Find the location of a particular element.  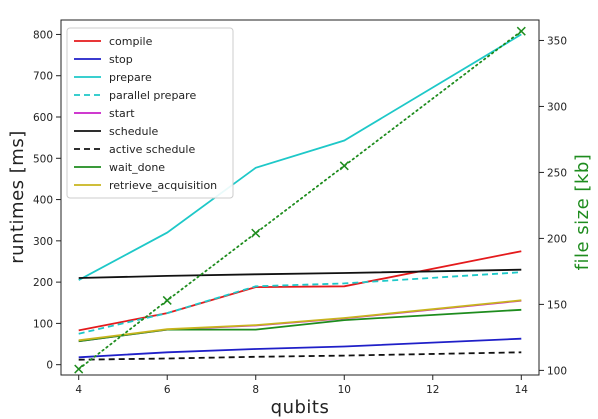

legend-item: stop is located at coordinates (103, 59).